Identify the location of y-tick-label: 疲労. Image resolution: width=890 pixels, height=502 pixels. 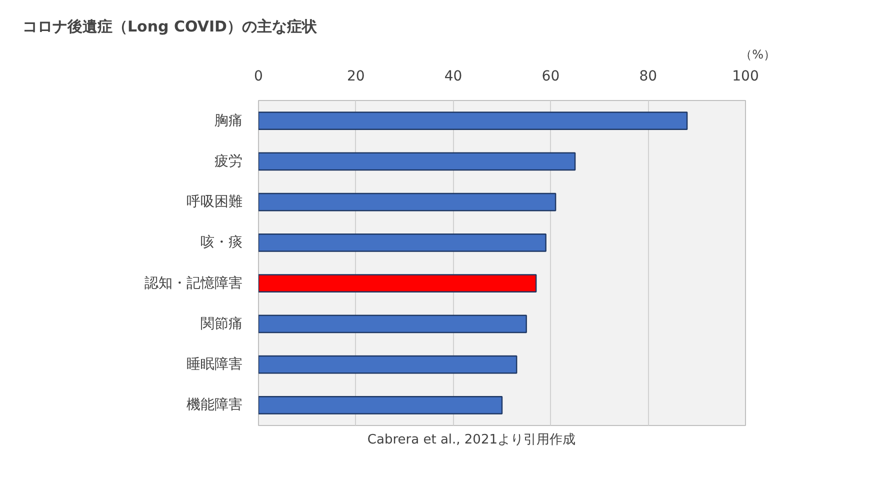
(228, 161).